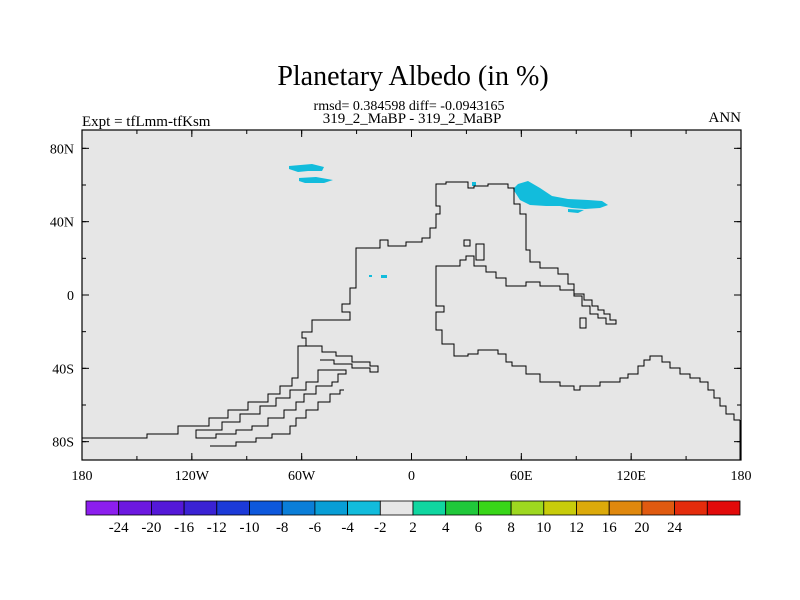 This screenshot has height=600, width=800. Describe the element at coordinates (521, 476) in the screenshot. I see `x-tick-label: 60E` at that location.